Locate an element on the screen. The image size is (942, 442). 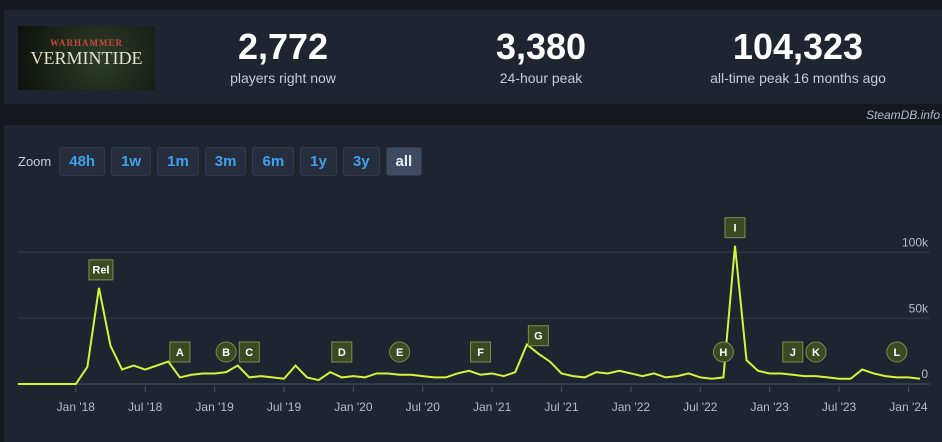
x-tick-label: Jan '22 is located at coordinates (631, 407).